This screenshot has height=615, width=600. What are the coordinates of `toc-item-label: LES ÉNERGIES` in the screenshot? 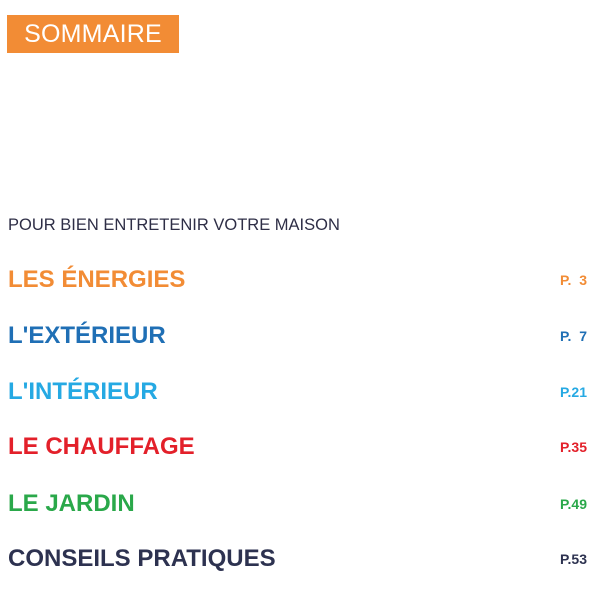 It's located at (97, 279).